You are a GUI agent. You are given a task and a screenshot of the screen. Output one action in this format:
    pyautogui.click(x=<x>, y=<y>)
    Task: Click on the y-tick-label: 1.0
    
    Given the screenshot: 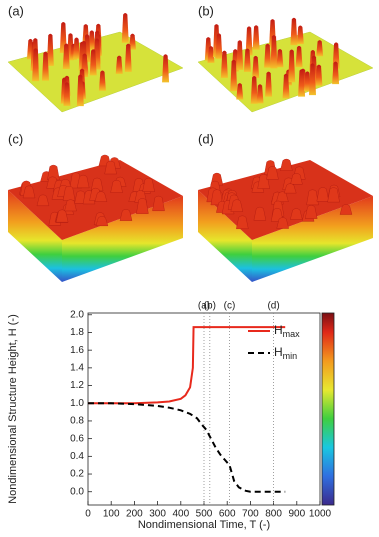 What is the action you would take?
    pyautogui.click(x=77, y=403)
    